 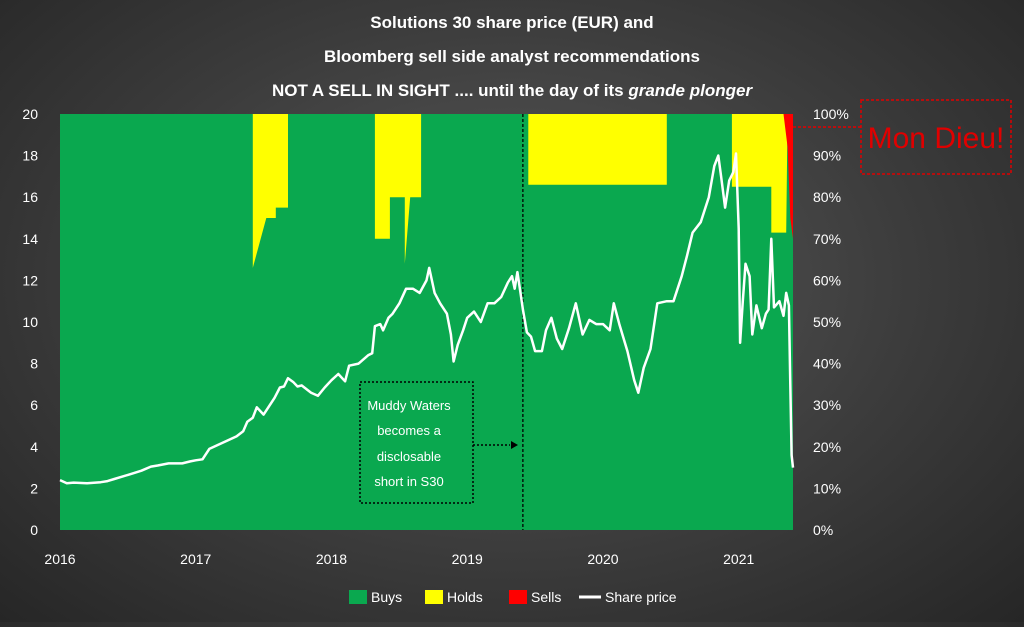 I want to click on y-right-tick-label: 50%, so click(x=827, y=322).